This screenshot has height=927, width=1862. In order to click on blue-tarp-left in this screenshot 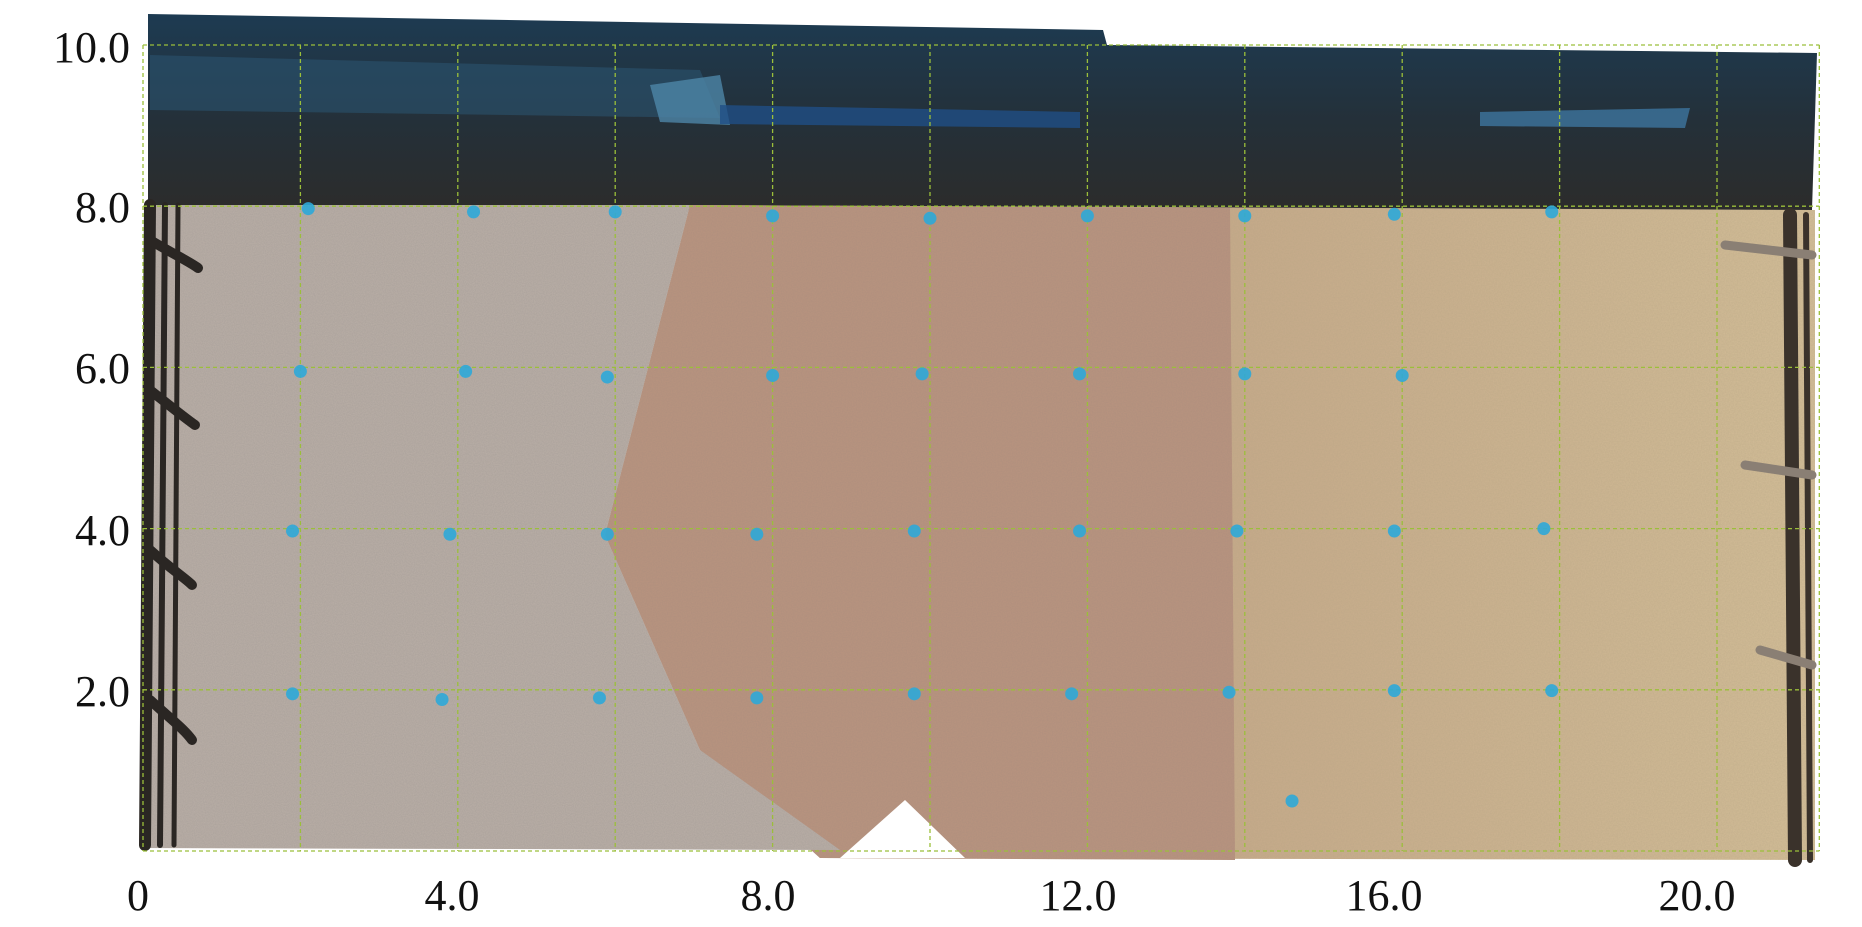, I will do `click(435, 86)`.